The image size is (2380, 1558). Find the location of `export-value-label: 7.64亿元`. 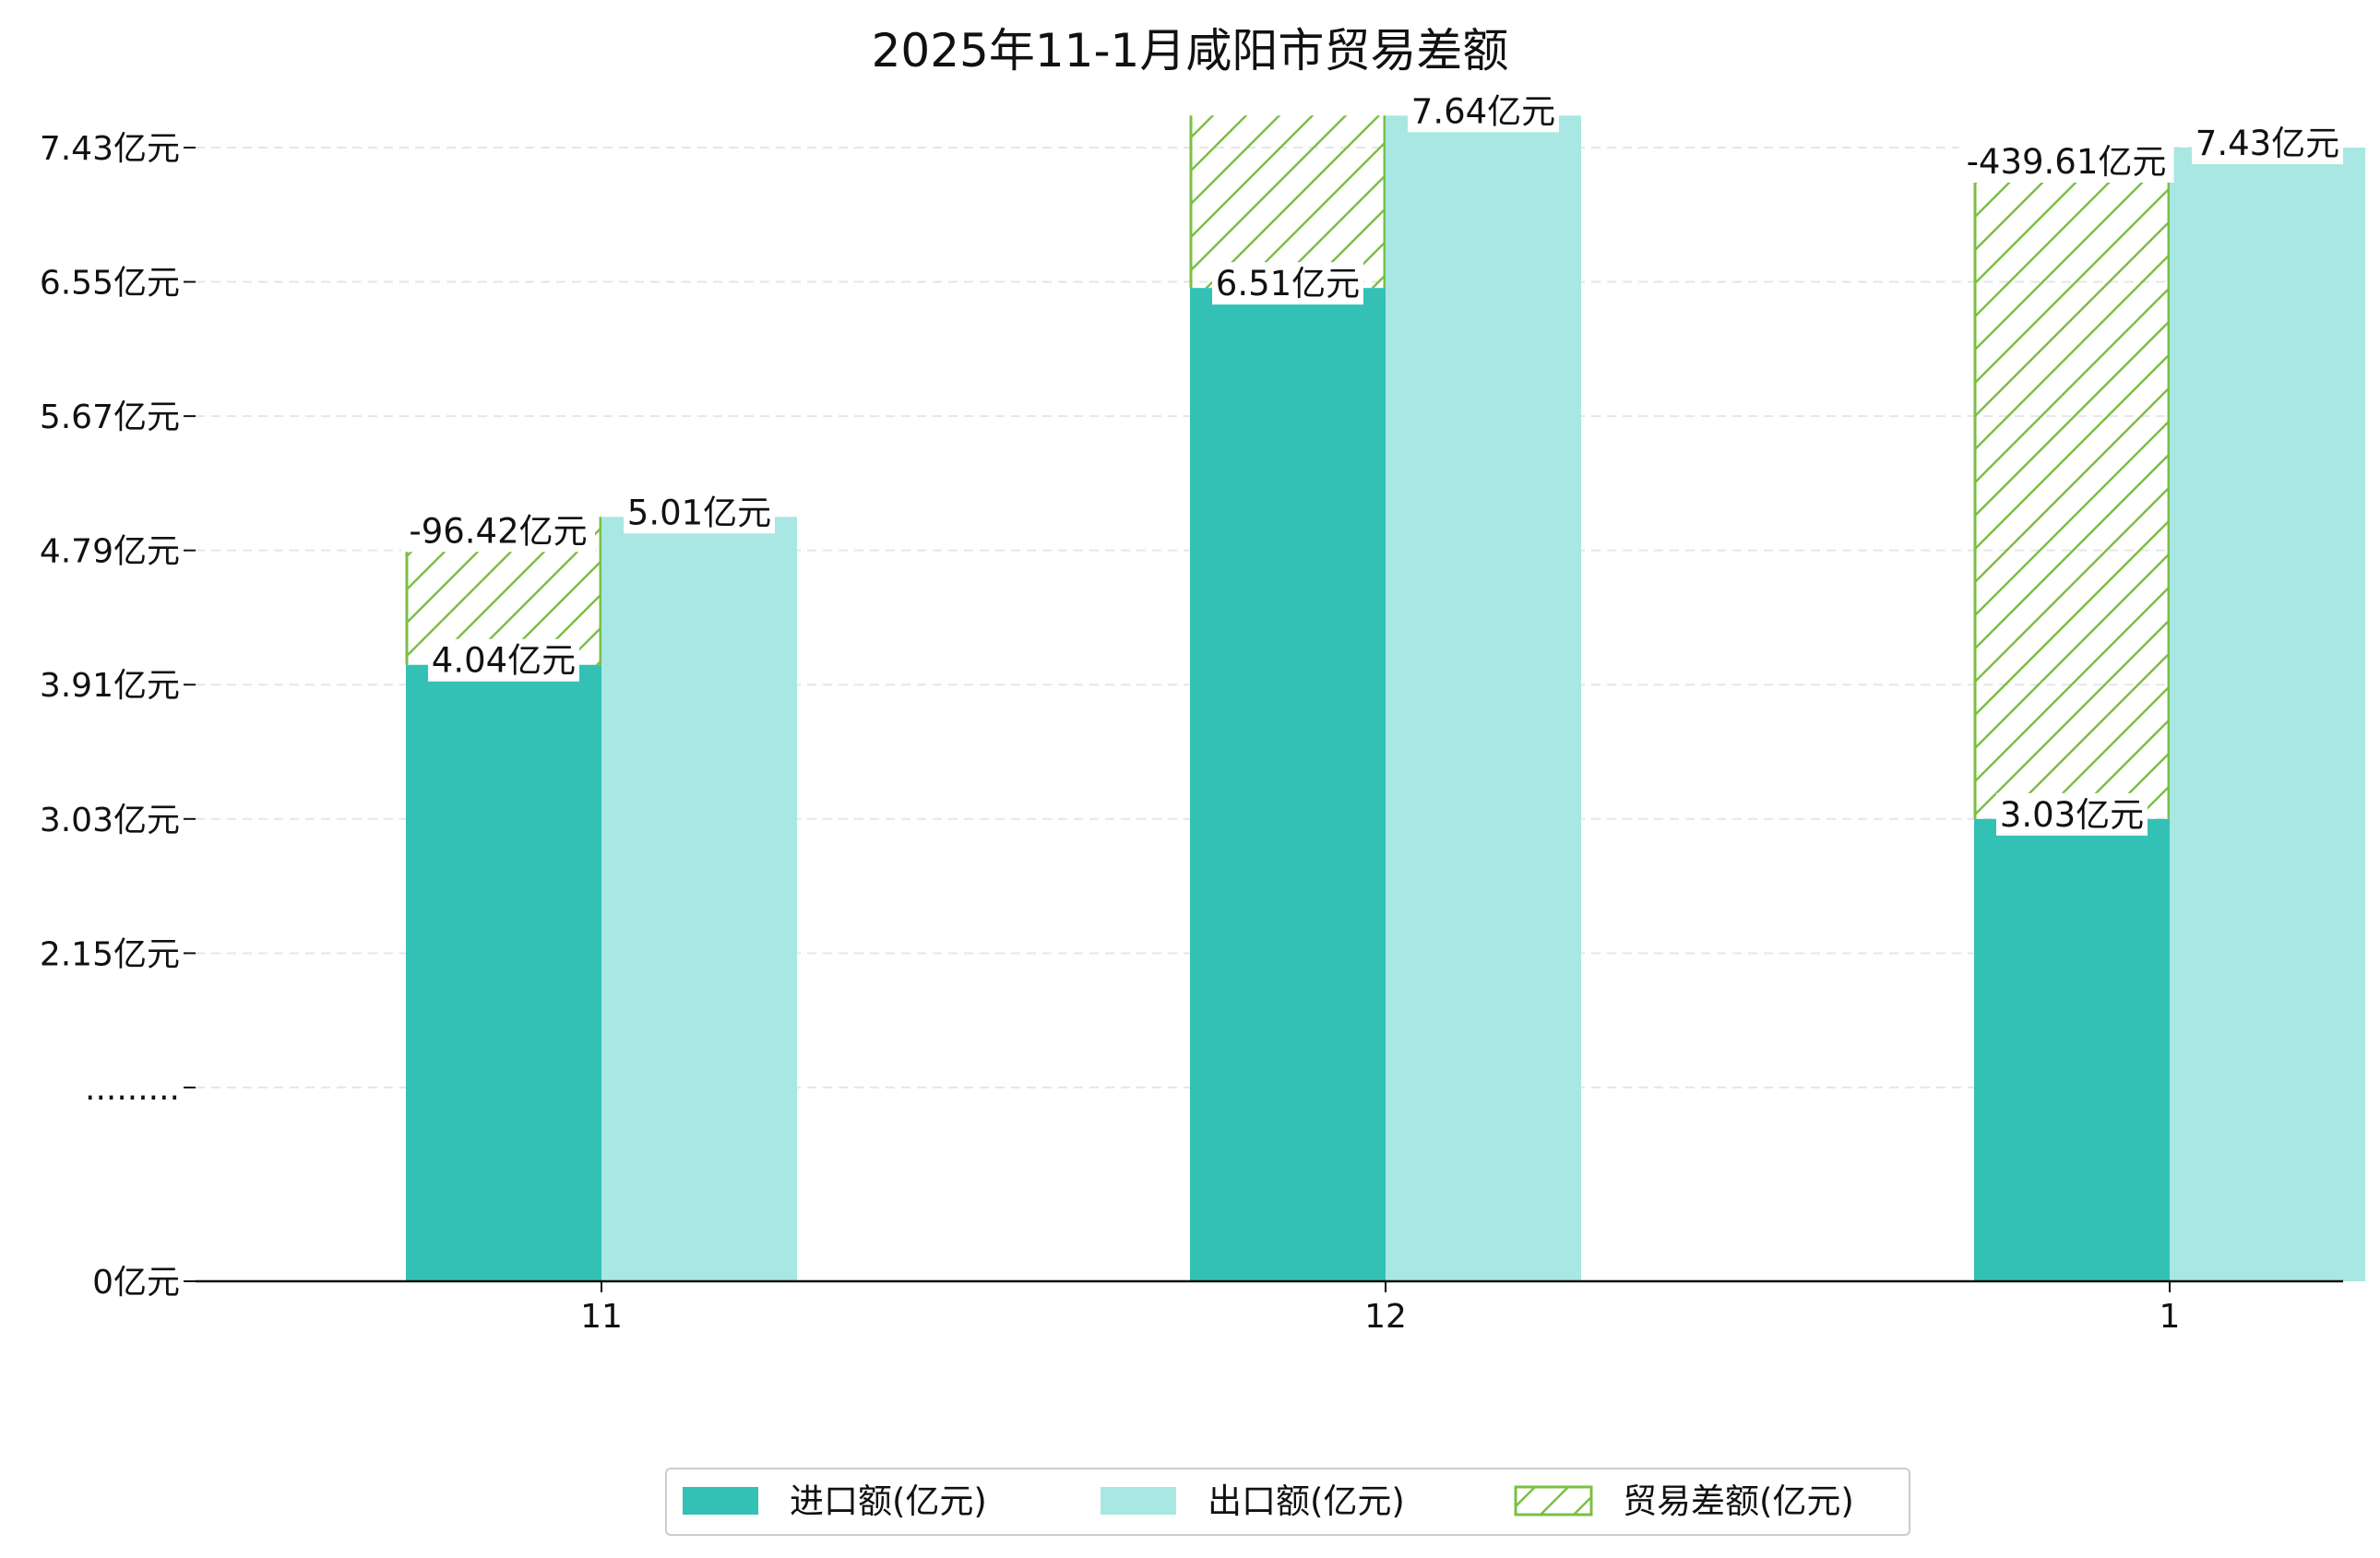

export-value-label: 7.64亿元 is located at coordinates (1483, 111).